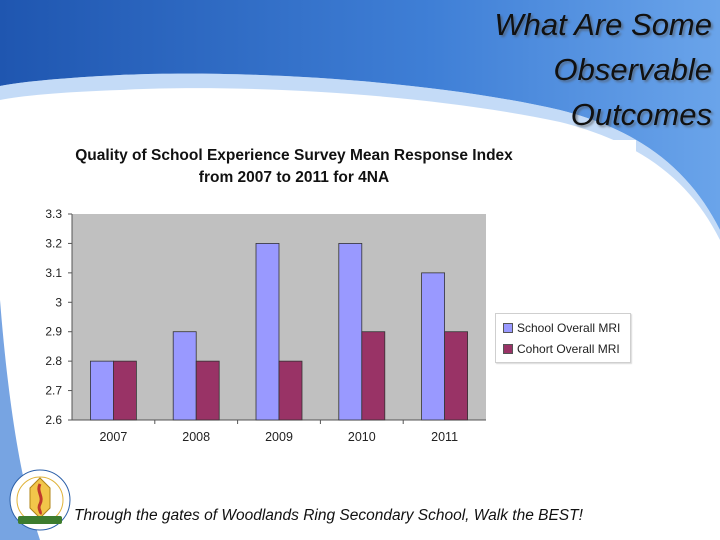 This screenshot has width=720, height=540. What do you see at coordinates (632, 69) in the screenshot?
I see `slide-title-line: Observable` at bounding box center [632, 69].